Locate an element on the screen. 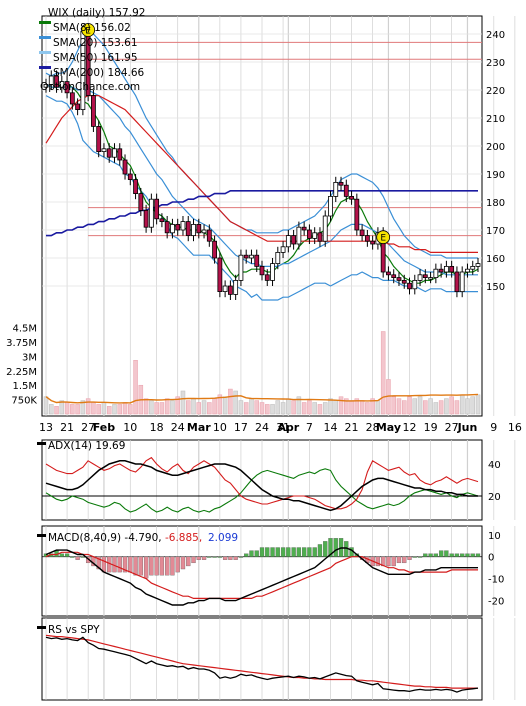  rs-panel is located at coordinates (258, 659).